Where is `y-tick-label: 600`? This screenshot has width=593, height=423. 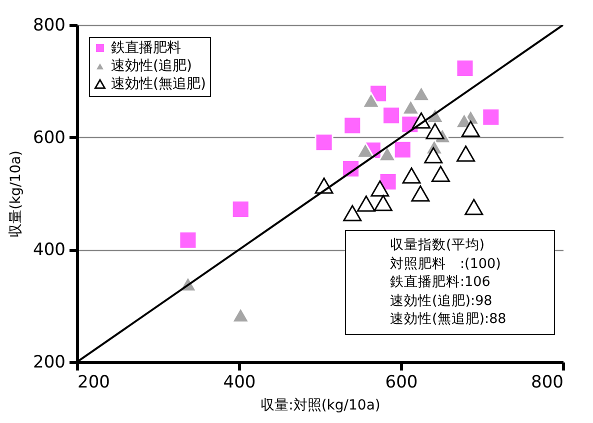
y-tick-label: 600 is located at coordinates (49, 138).